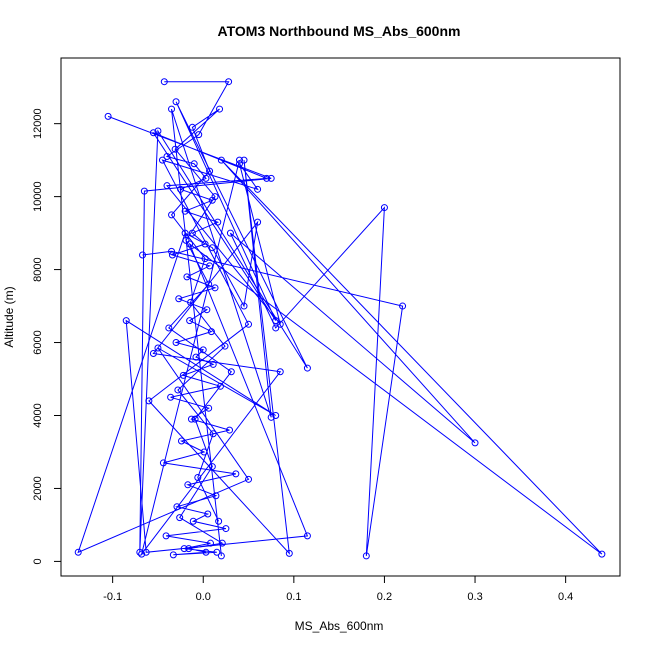  What do you see at coordinates (339, 626) in the screenshot?
I see `x-axis-label: MS_Abs_600nm` at bounding box center [339, 626].